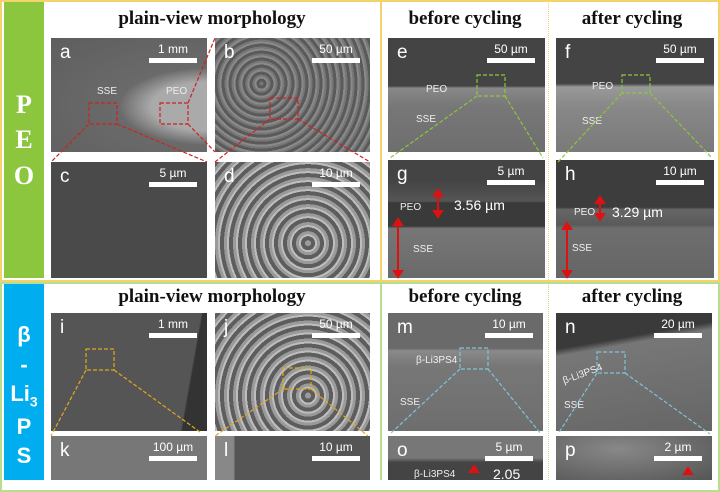 The width and height of the screenshot is (720, 492). I want to click on sem-panel-i: i 1 mm, so click(129, 372).